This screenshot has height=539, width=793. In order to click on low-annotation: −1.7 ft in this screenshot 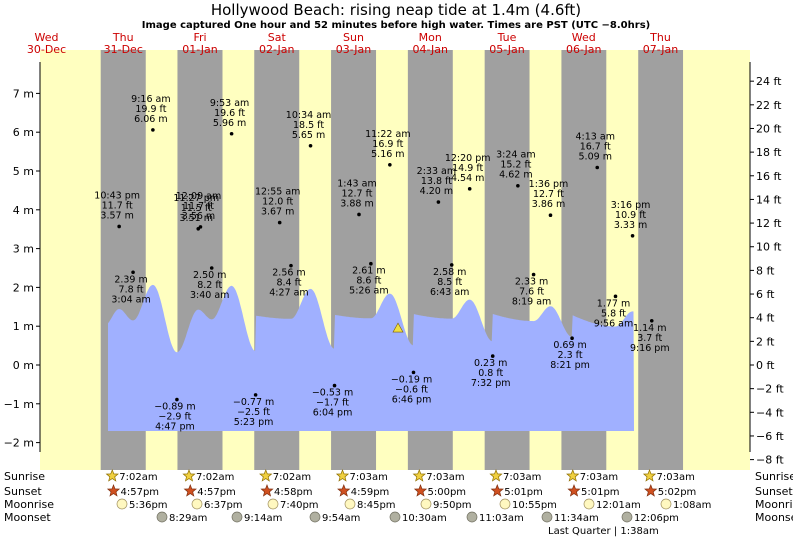, I will do `click(332, 403)`.